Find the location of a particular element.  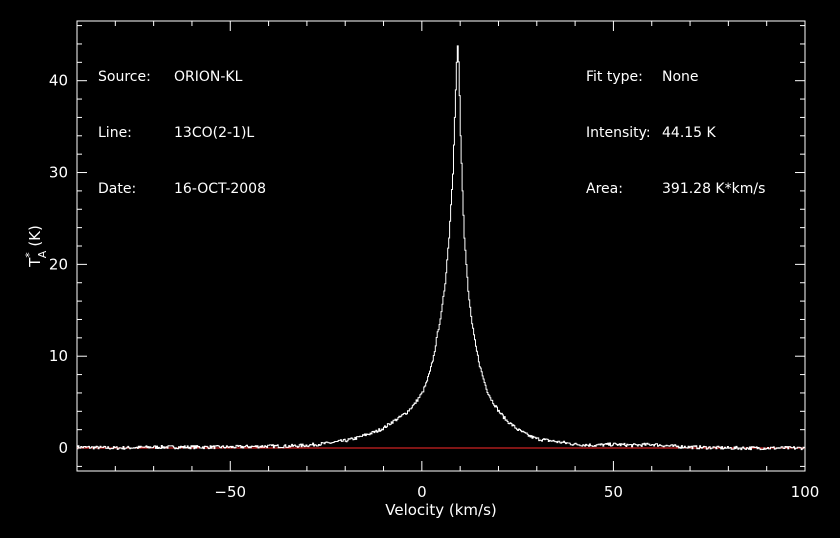

y-tick-label: 40 is located at coordinates (58, 81).